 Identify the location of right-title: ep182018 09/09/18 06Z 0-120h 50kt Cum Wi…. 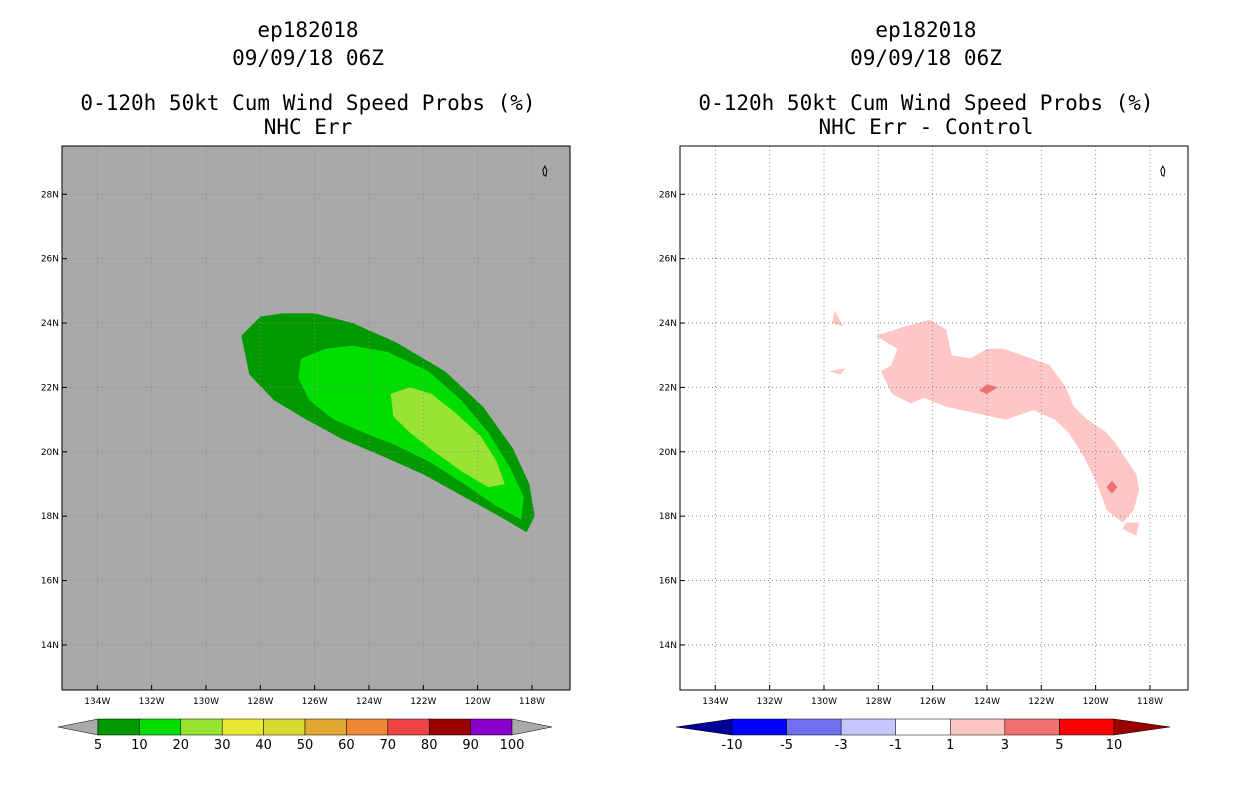
(926, 78).